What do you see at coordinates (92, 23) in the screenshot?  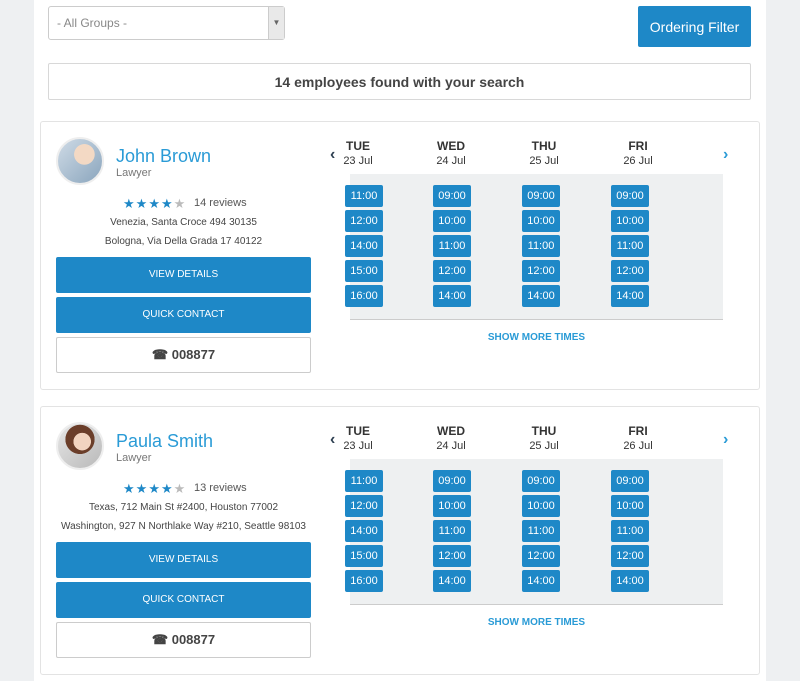 I see `group-select-value: - All Groups -` at bounding box center [92, 23].